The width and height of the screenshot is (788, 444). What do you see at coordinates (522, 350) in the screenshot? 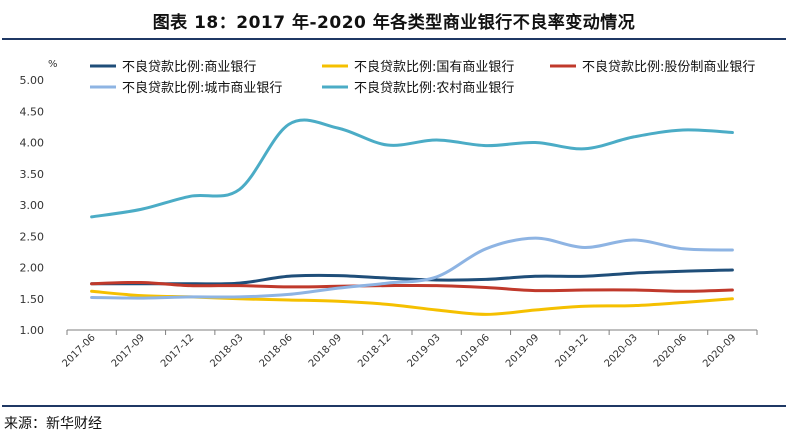
I see `x-tick-label: 2019-09` at bounding box center [522, 350].